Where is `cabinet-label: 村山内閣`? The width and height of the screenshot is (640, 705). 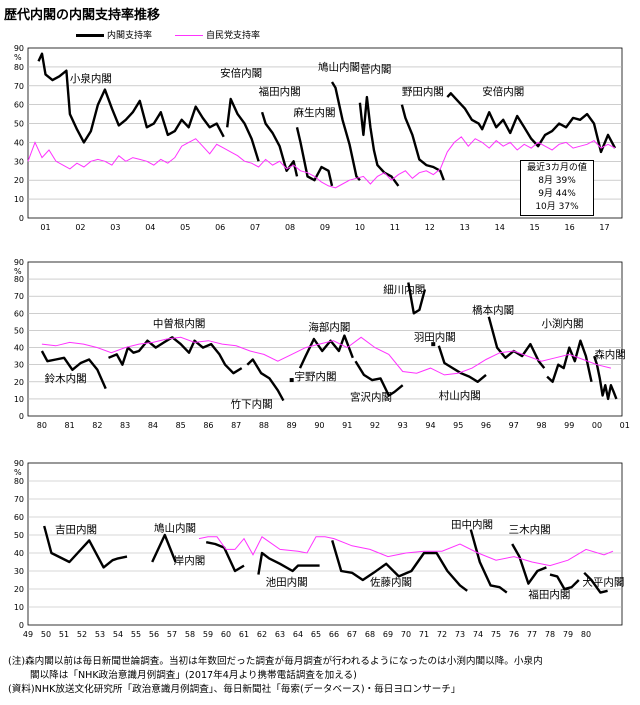 cabinet-label: 村山内閣 is located at coordinates (460, 395).